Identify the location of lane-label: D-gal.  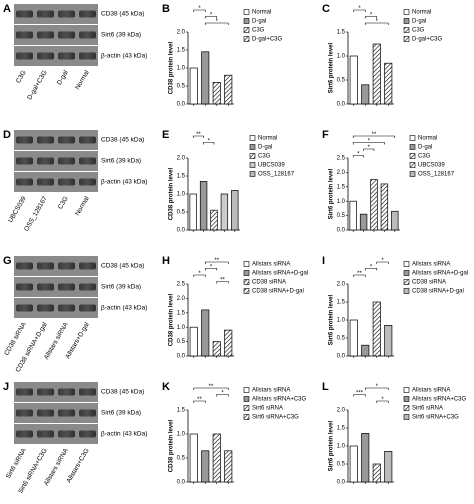
(63, 77).